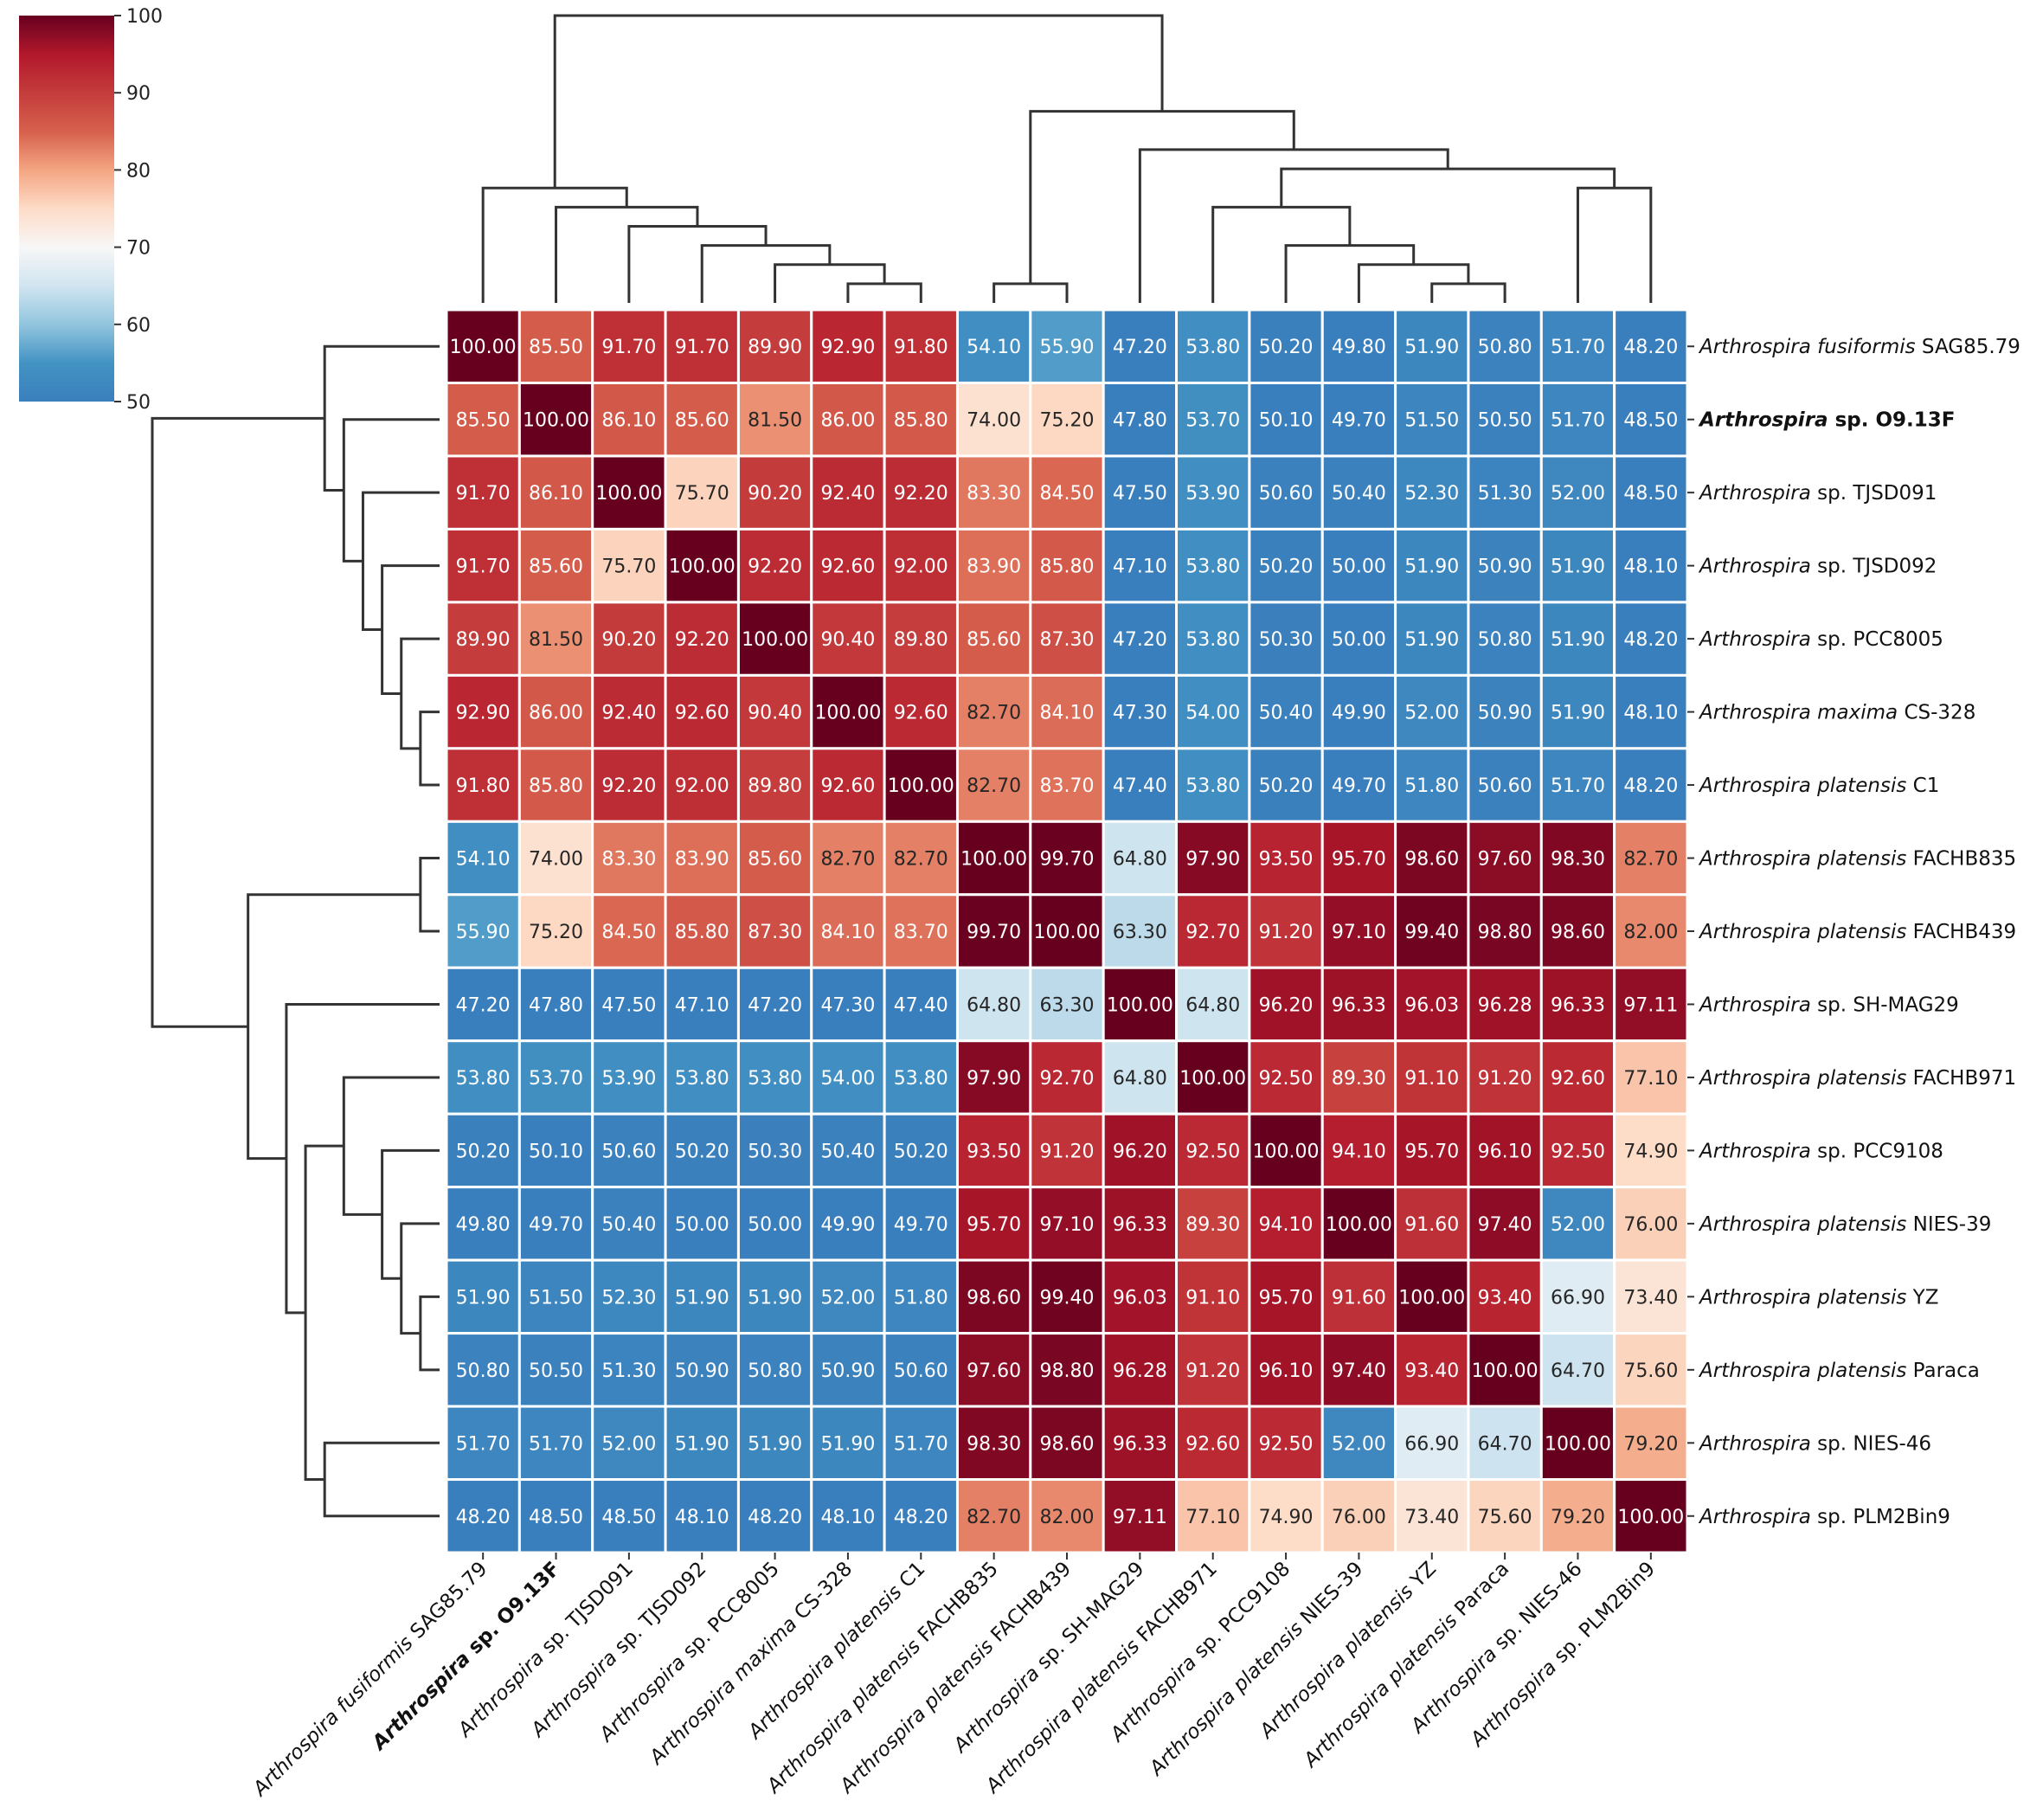  I want to click on heatmap-value: 53.80, so click(483, 1079).